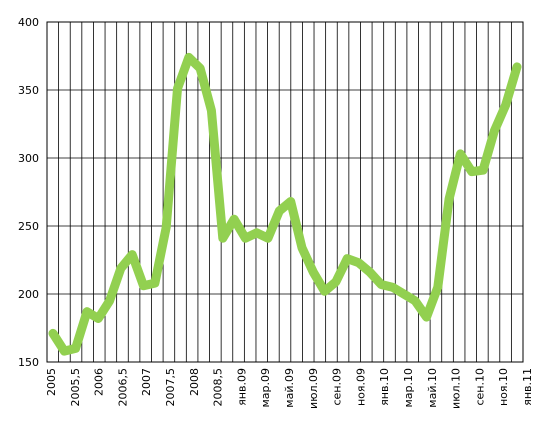  What do you see at coordinates (313, 388) in the screenshot?
I see `x-tick-label: июл.09` at bounding box center [313, 388].